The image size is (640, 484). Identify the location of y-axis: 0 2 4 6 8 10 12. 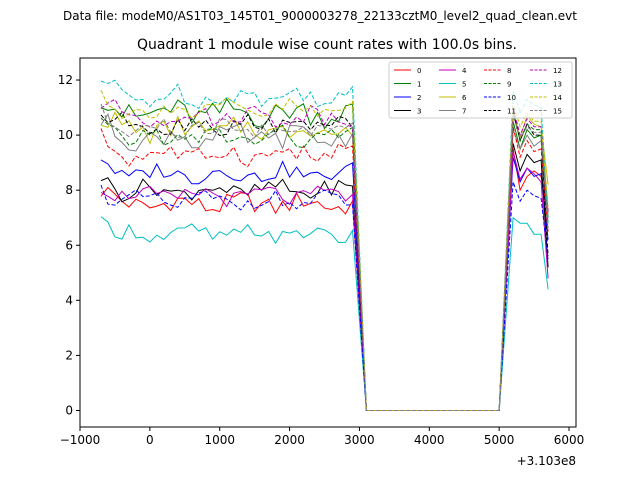
(69, 245).